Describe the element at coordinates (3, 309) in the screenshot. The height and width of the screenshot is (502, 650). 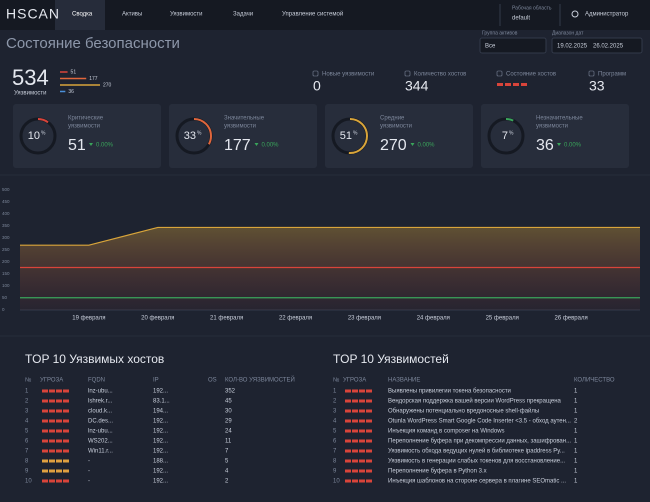
I see `y-tick-label: 0` at that location.